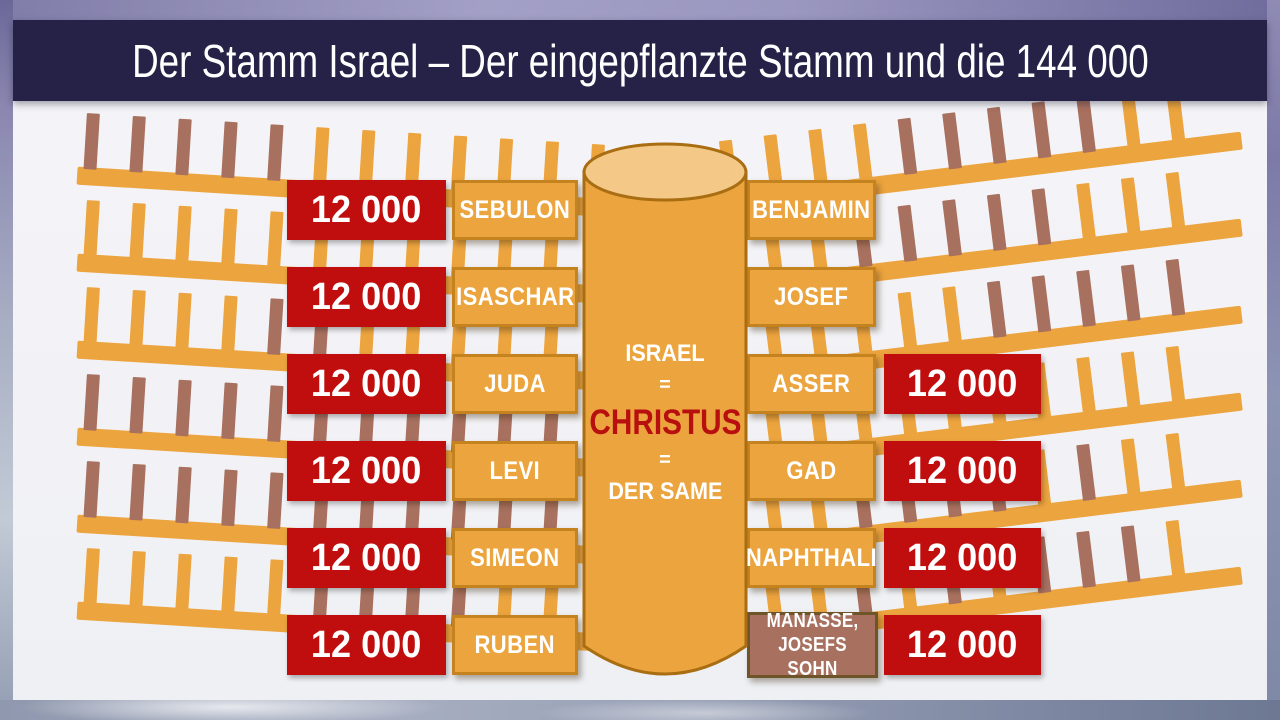 This screenshot has width=1280, height=720. Describe the element at coordinates (812, 621) in the screenshot. I see `tribe-name-line: MANASSE,` at that location.